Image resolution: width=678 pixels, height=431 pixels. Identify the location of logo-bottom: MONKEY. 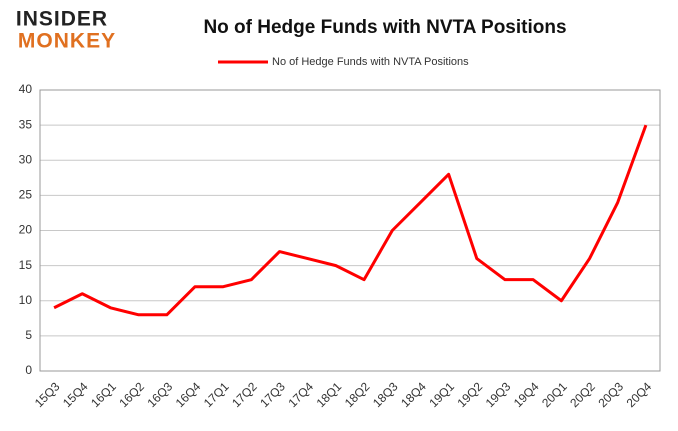
(67, 41).